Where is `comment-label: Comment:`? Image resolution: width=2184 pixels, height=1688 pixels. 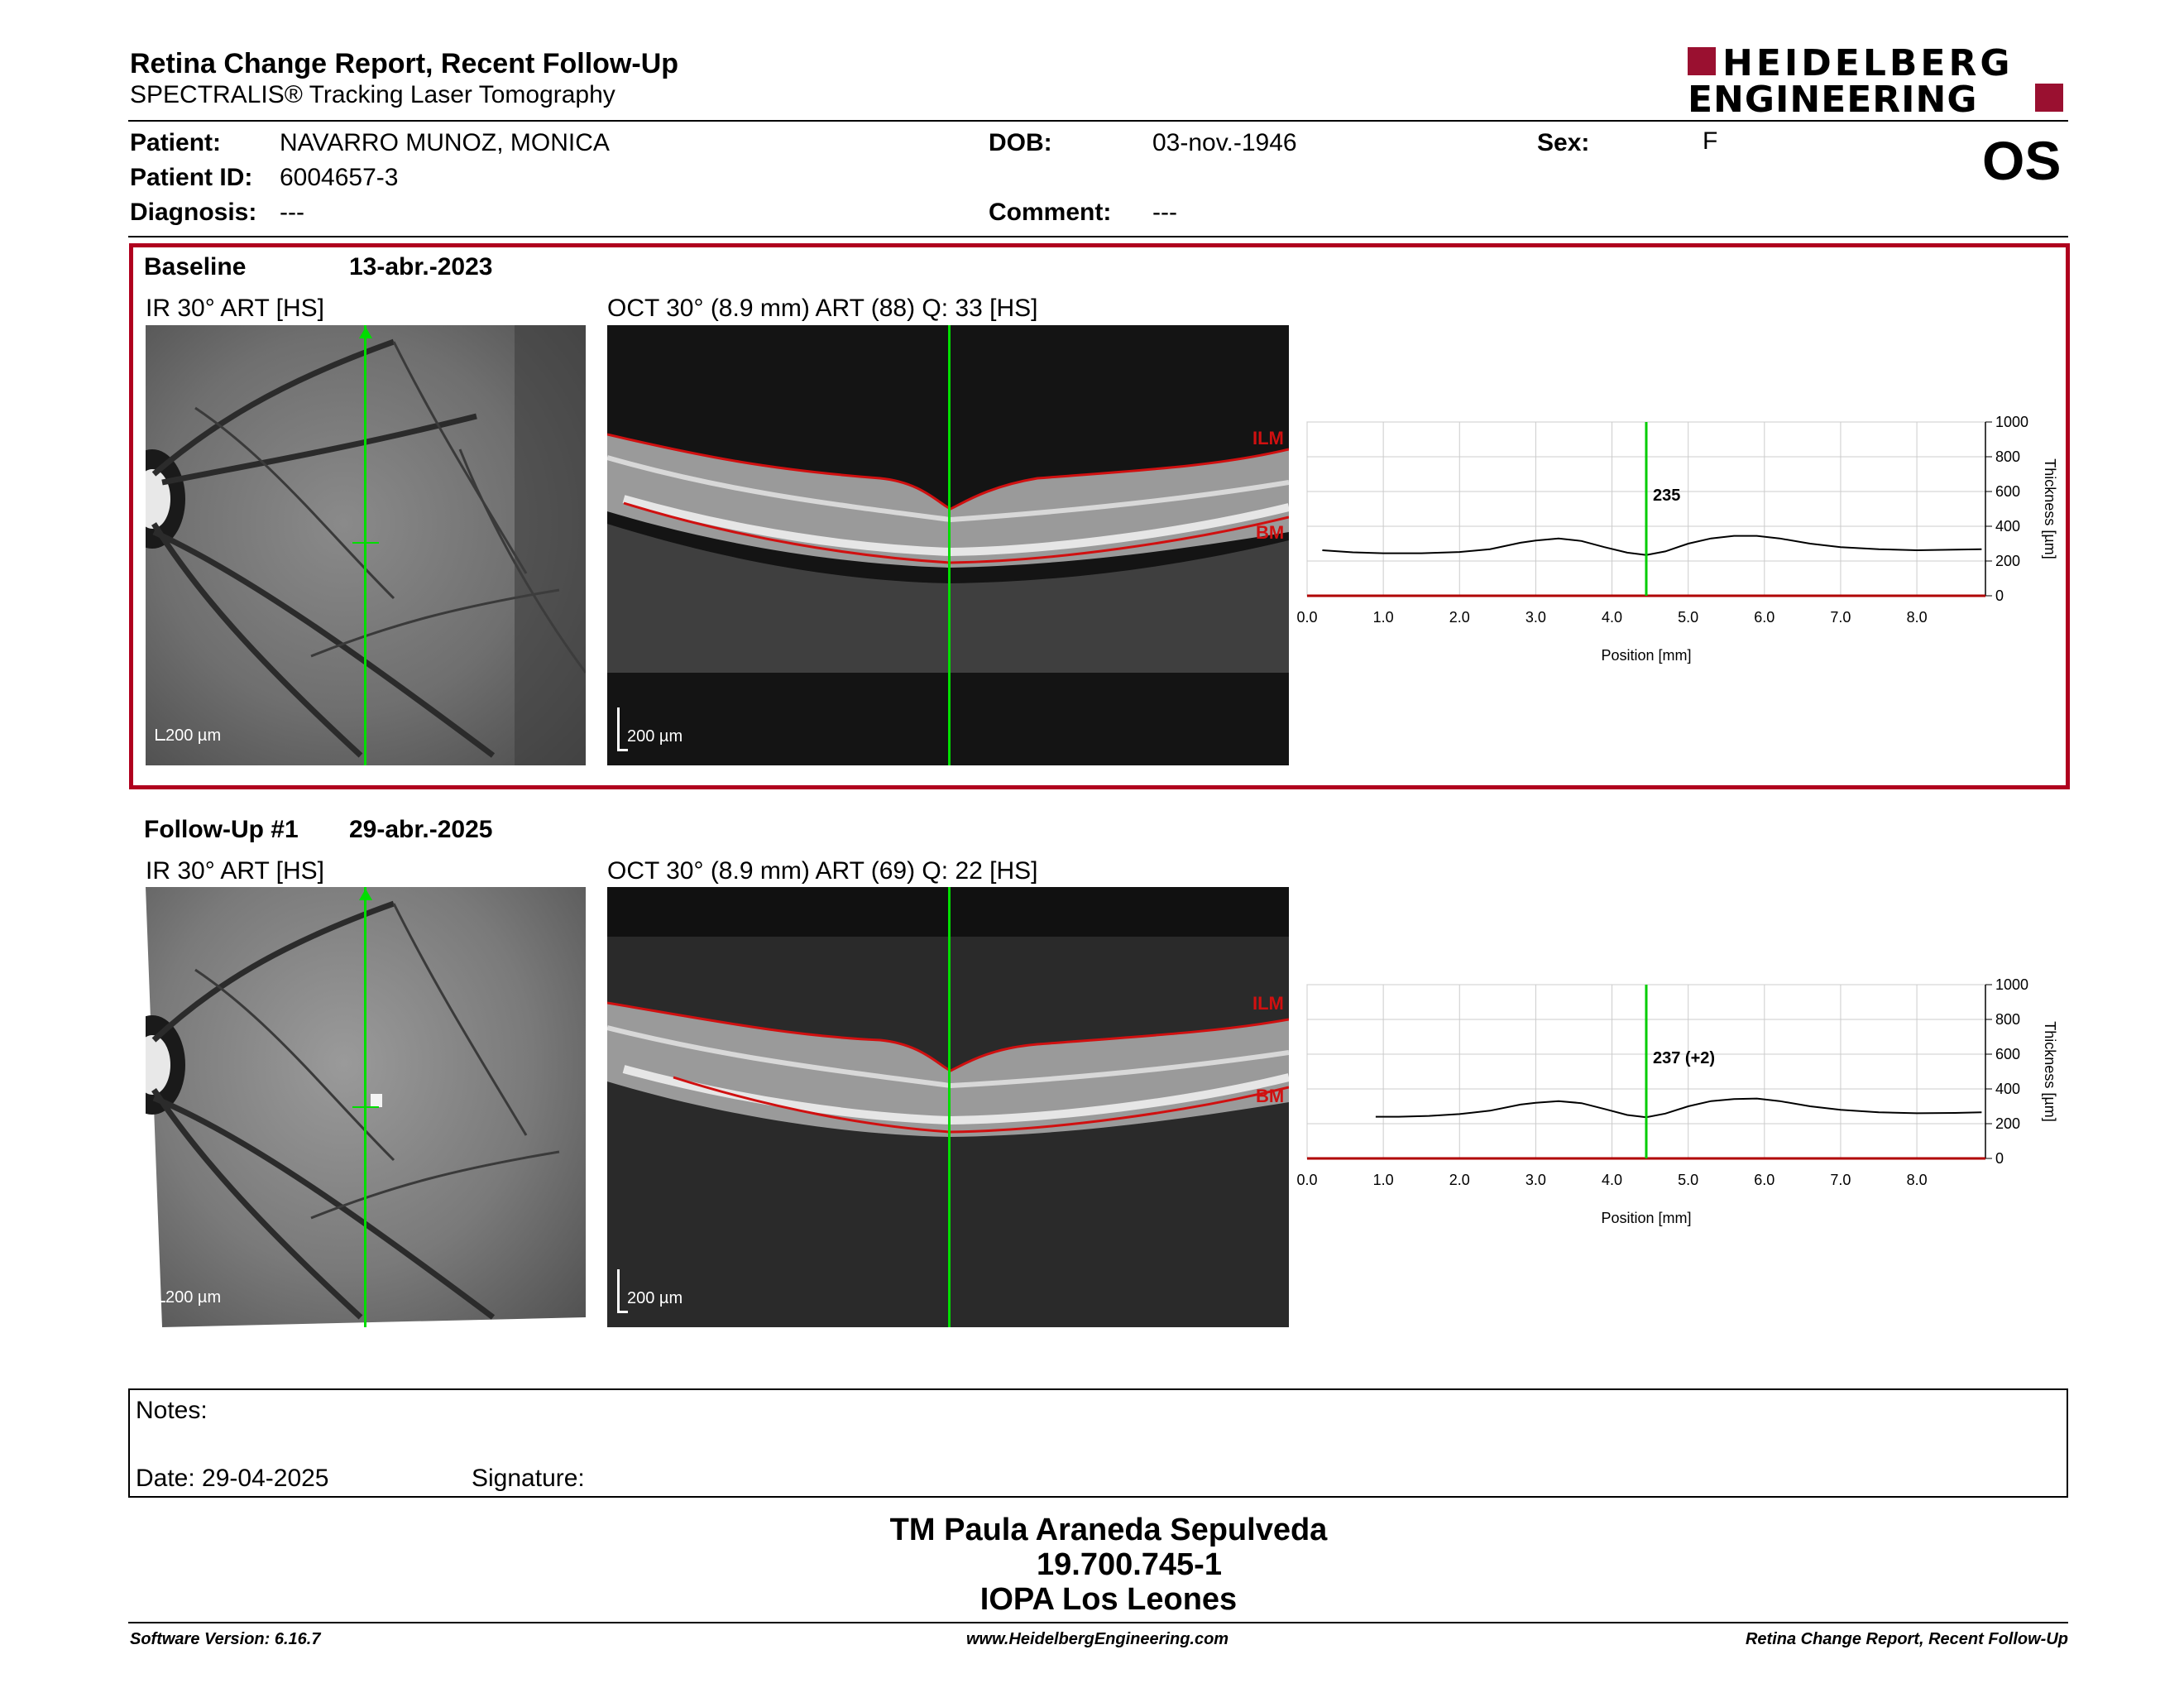 comment-label: Comment: is located at coordinates (1050, 212).